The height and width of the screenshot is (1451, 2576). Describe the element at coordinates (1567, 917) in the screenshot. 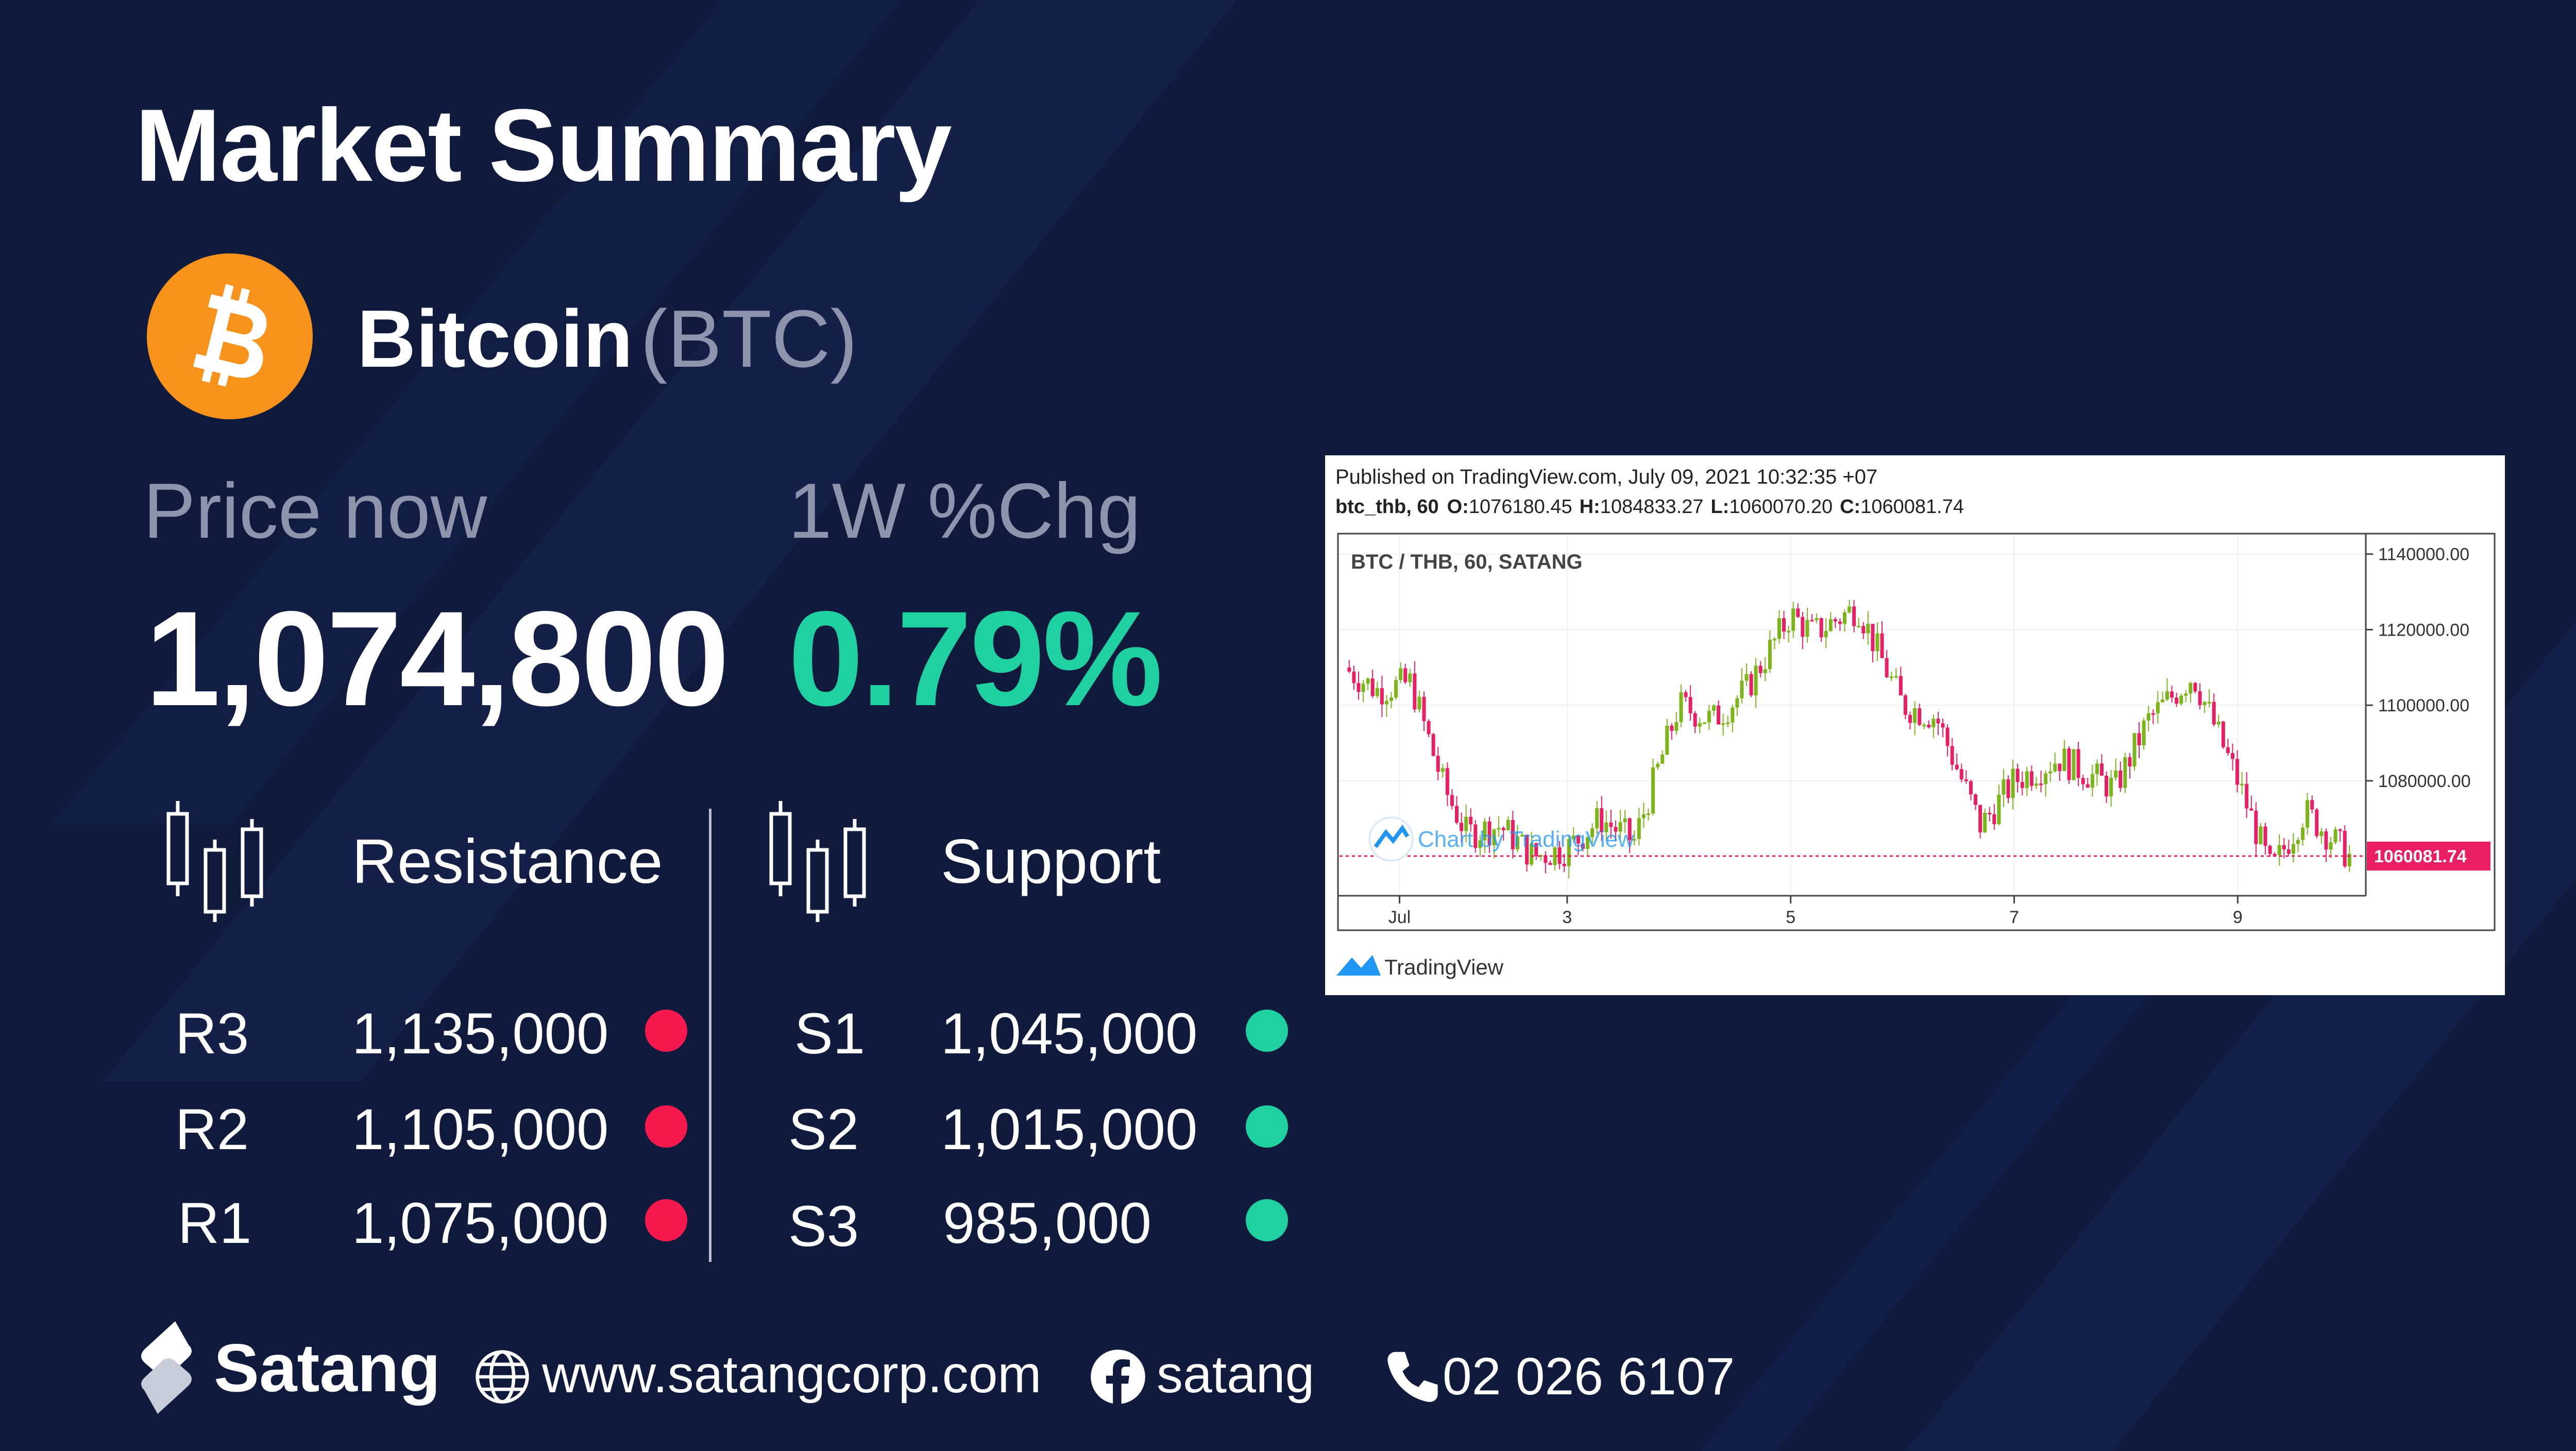

I see `x-tick-label: 3` at that location.